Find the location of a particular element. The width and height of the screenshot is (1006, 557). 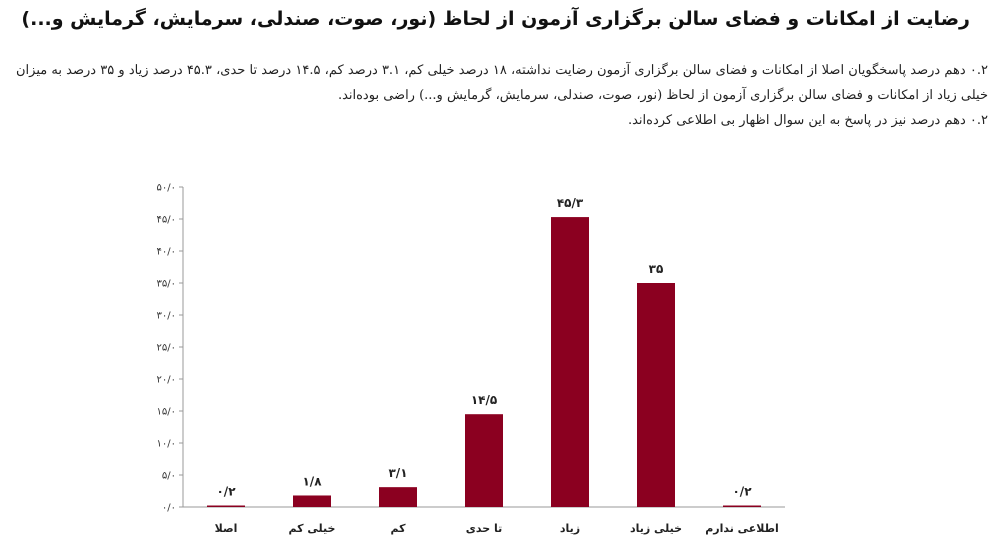

category-label: اطلاعی ندارم is located at coordinates (742, 528).